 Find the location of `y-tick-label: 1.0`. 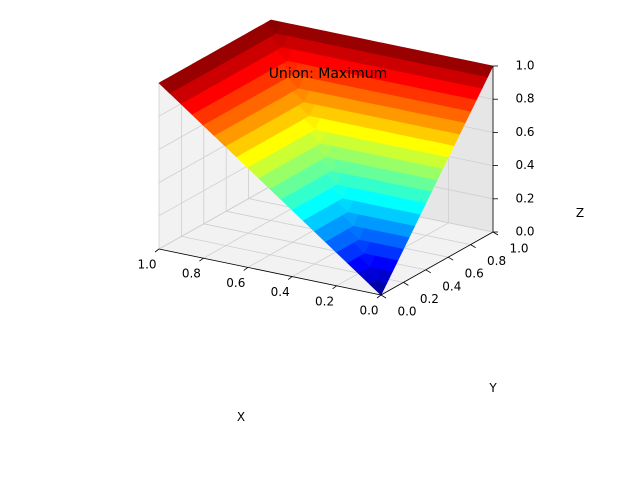

y-tick-label: 1.0 is located at coordinates (518, 249).